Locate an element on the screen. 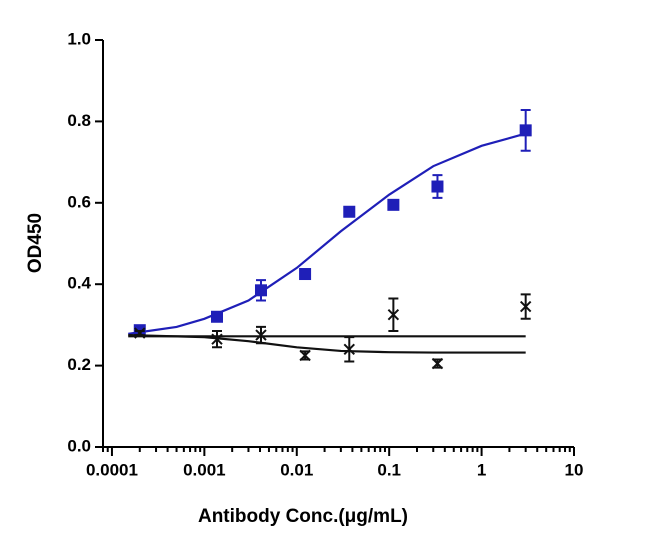 Image resolution: width=650 pixels, height=547 pixels. y-tick-label: 0.2 is located at coordinates (79, 364).